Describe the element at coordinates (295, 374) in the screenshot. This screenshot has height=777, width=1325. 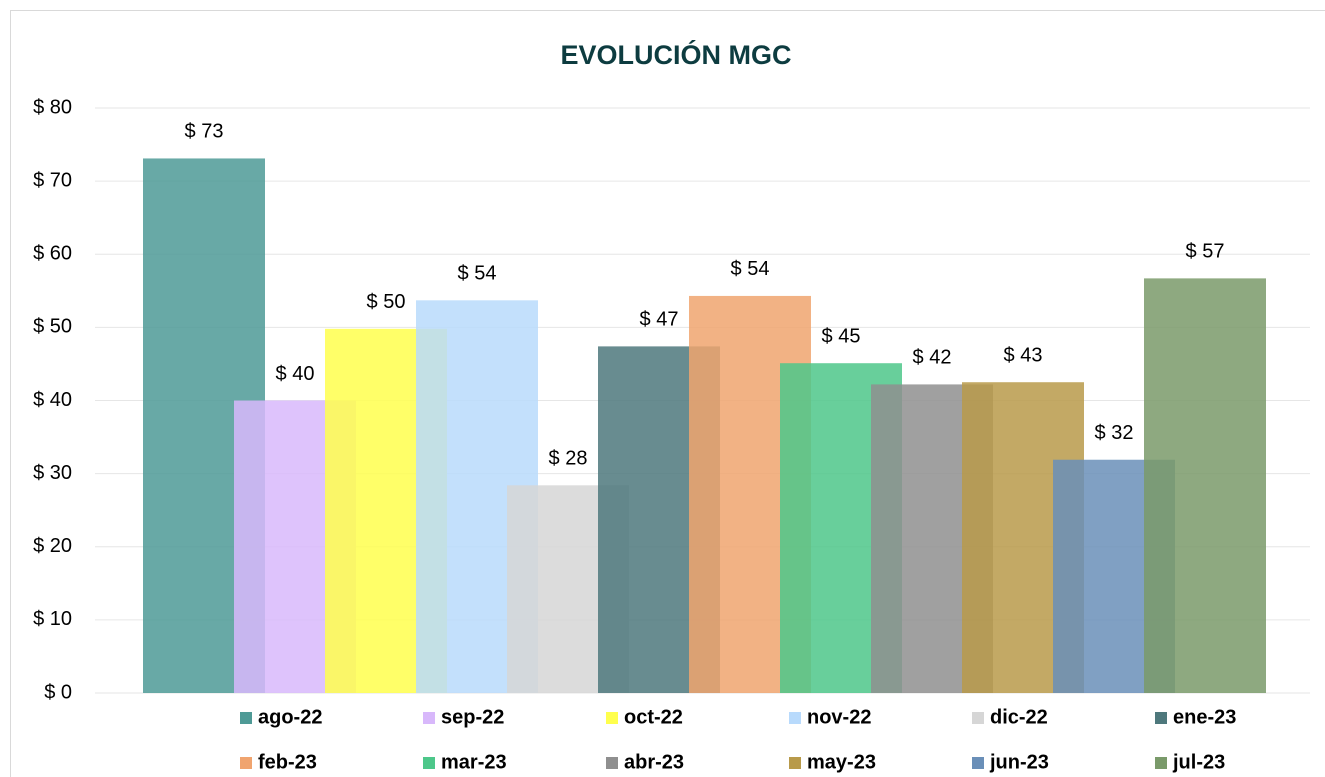
I see `data-label: $ 40` at that location.